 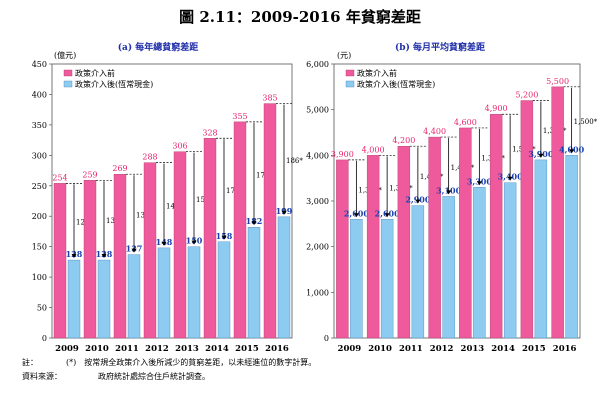 What do you see at coordinates (119, 168) in the screenshot?
I see `chart-a-label-before: 269` at bounding box center [119, 168].